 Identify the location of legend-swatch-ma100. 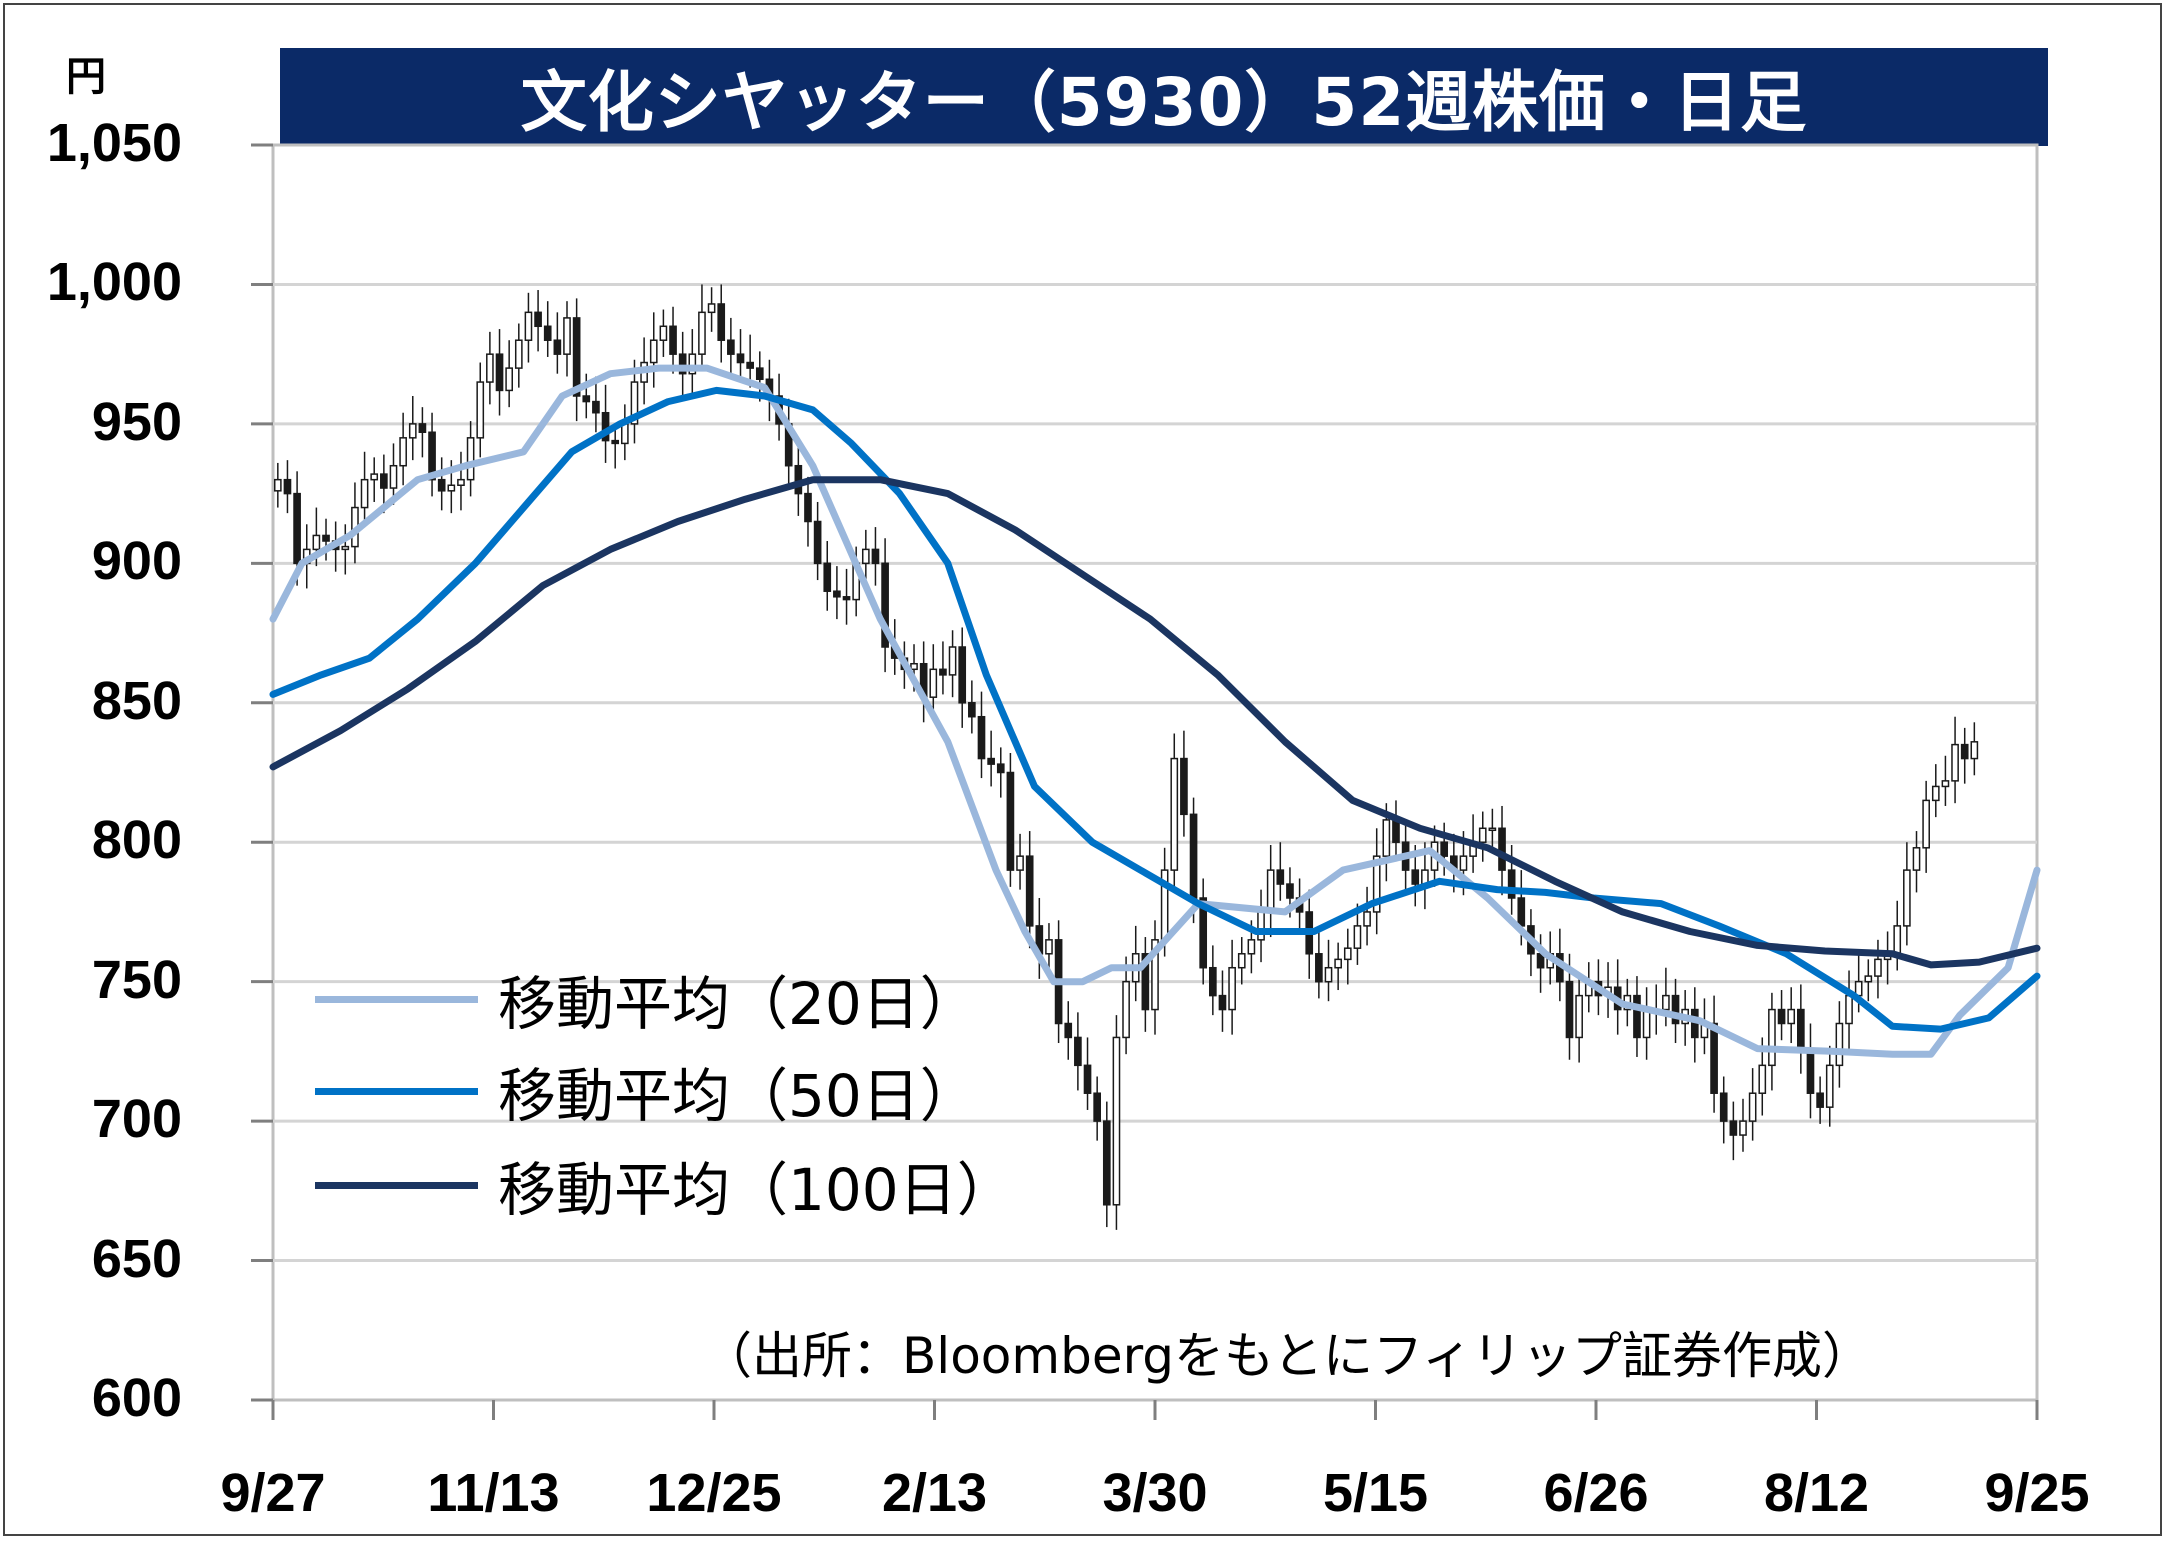
(396, 1185).